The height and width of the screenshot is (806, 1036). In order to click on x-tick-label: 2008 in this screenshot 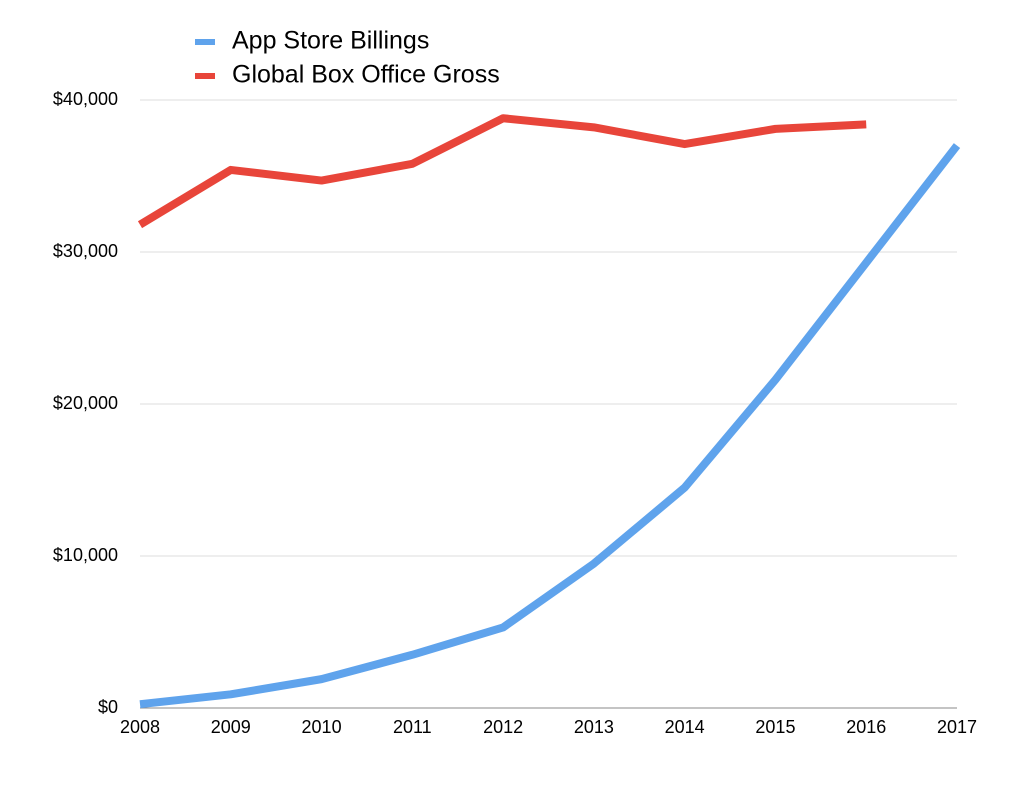, I will do `click(140, 727)`.